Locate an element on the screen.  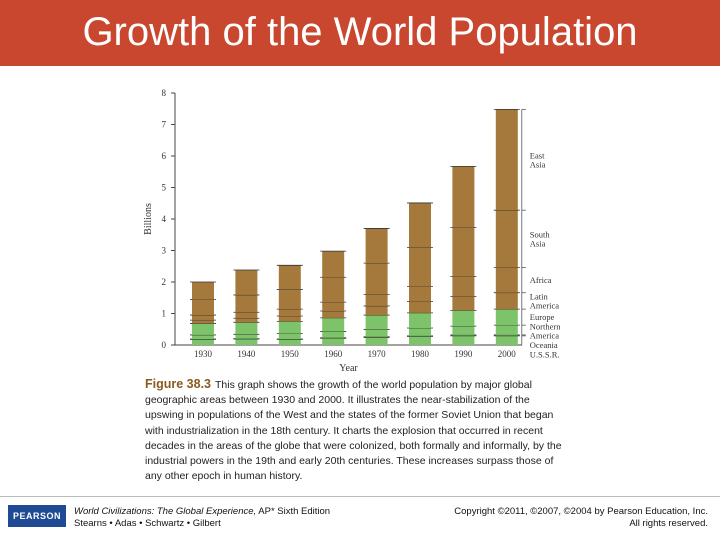
y-tick-label: 2 is located at coordinates (164, 282).